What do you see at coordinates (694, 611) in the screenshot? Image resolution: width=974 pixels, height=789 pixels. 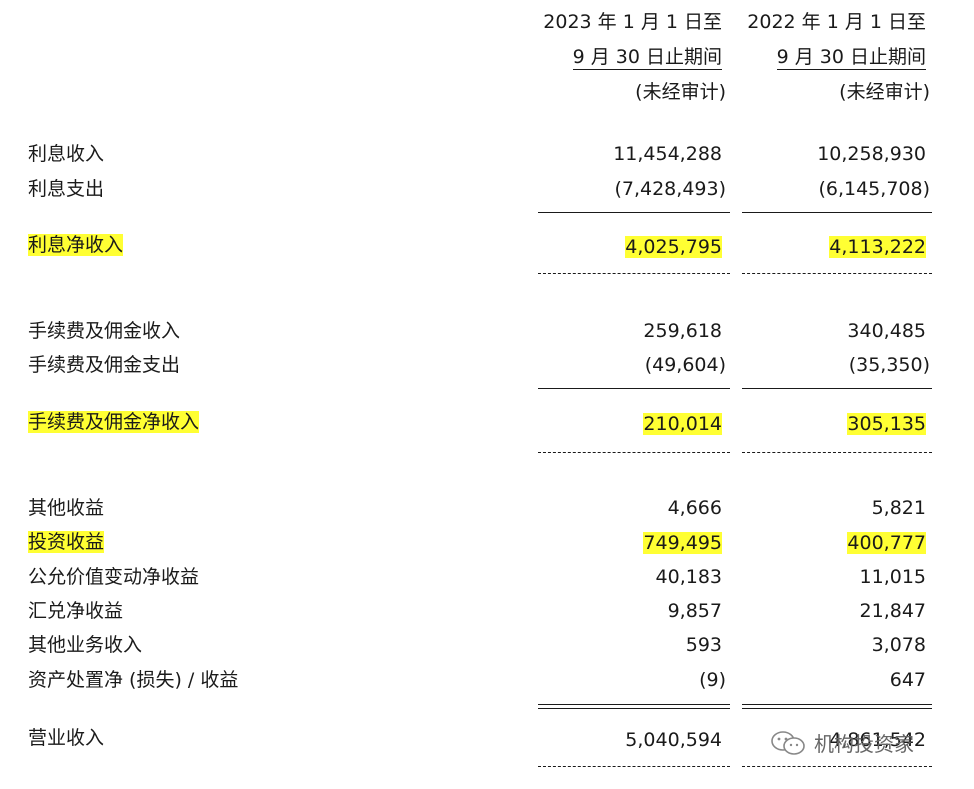 I see `cell-2023-fx-gains: 9,857` at bounding box center [694, 611].